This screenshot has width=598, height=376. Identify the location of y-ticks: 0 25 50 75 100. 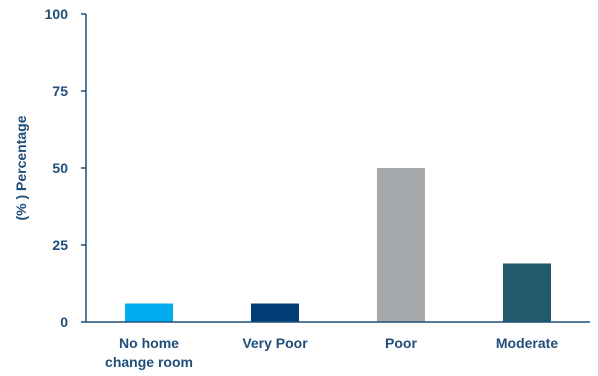
(65, 168).